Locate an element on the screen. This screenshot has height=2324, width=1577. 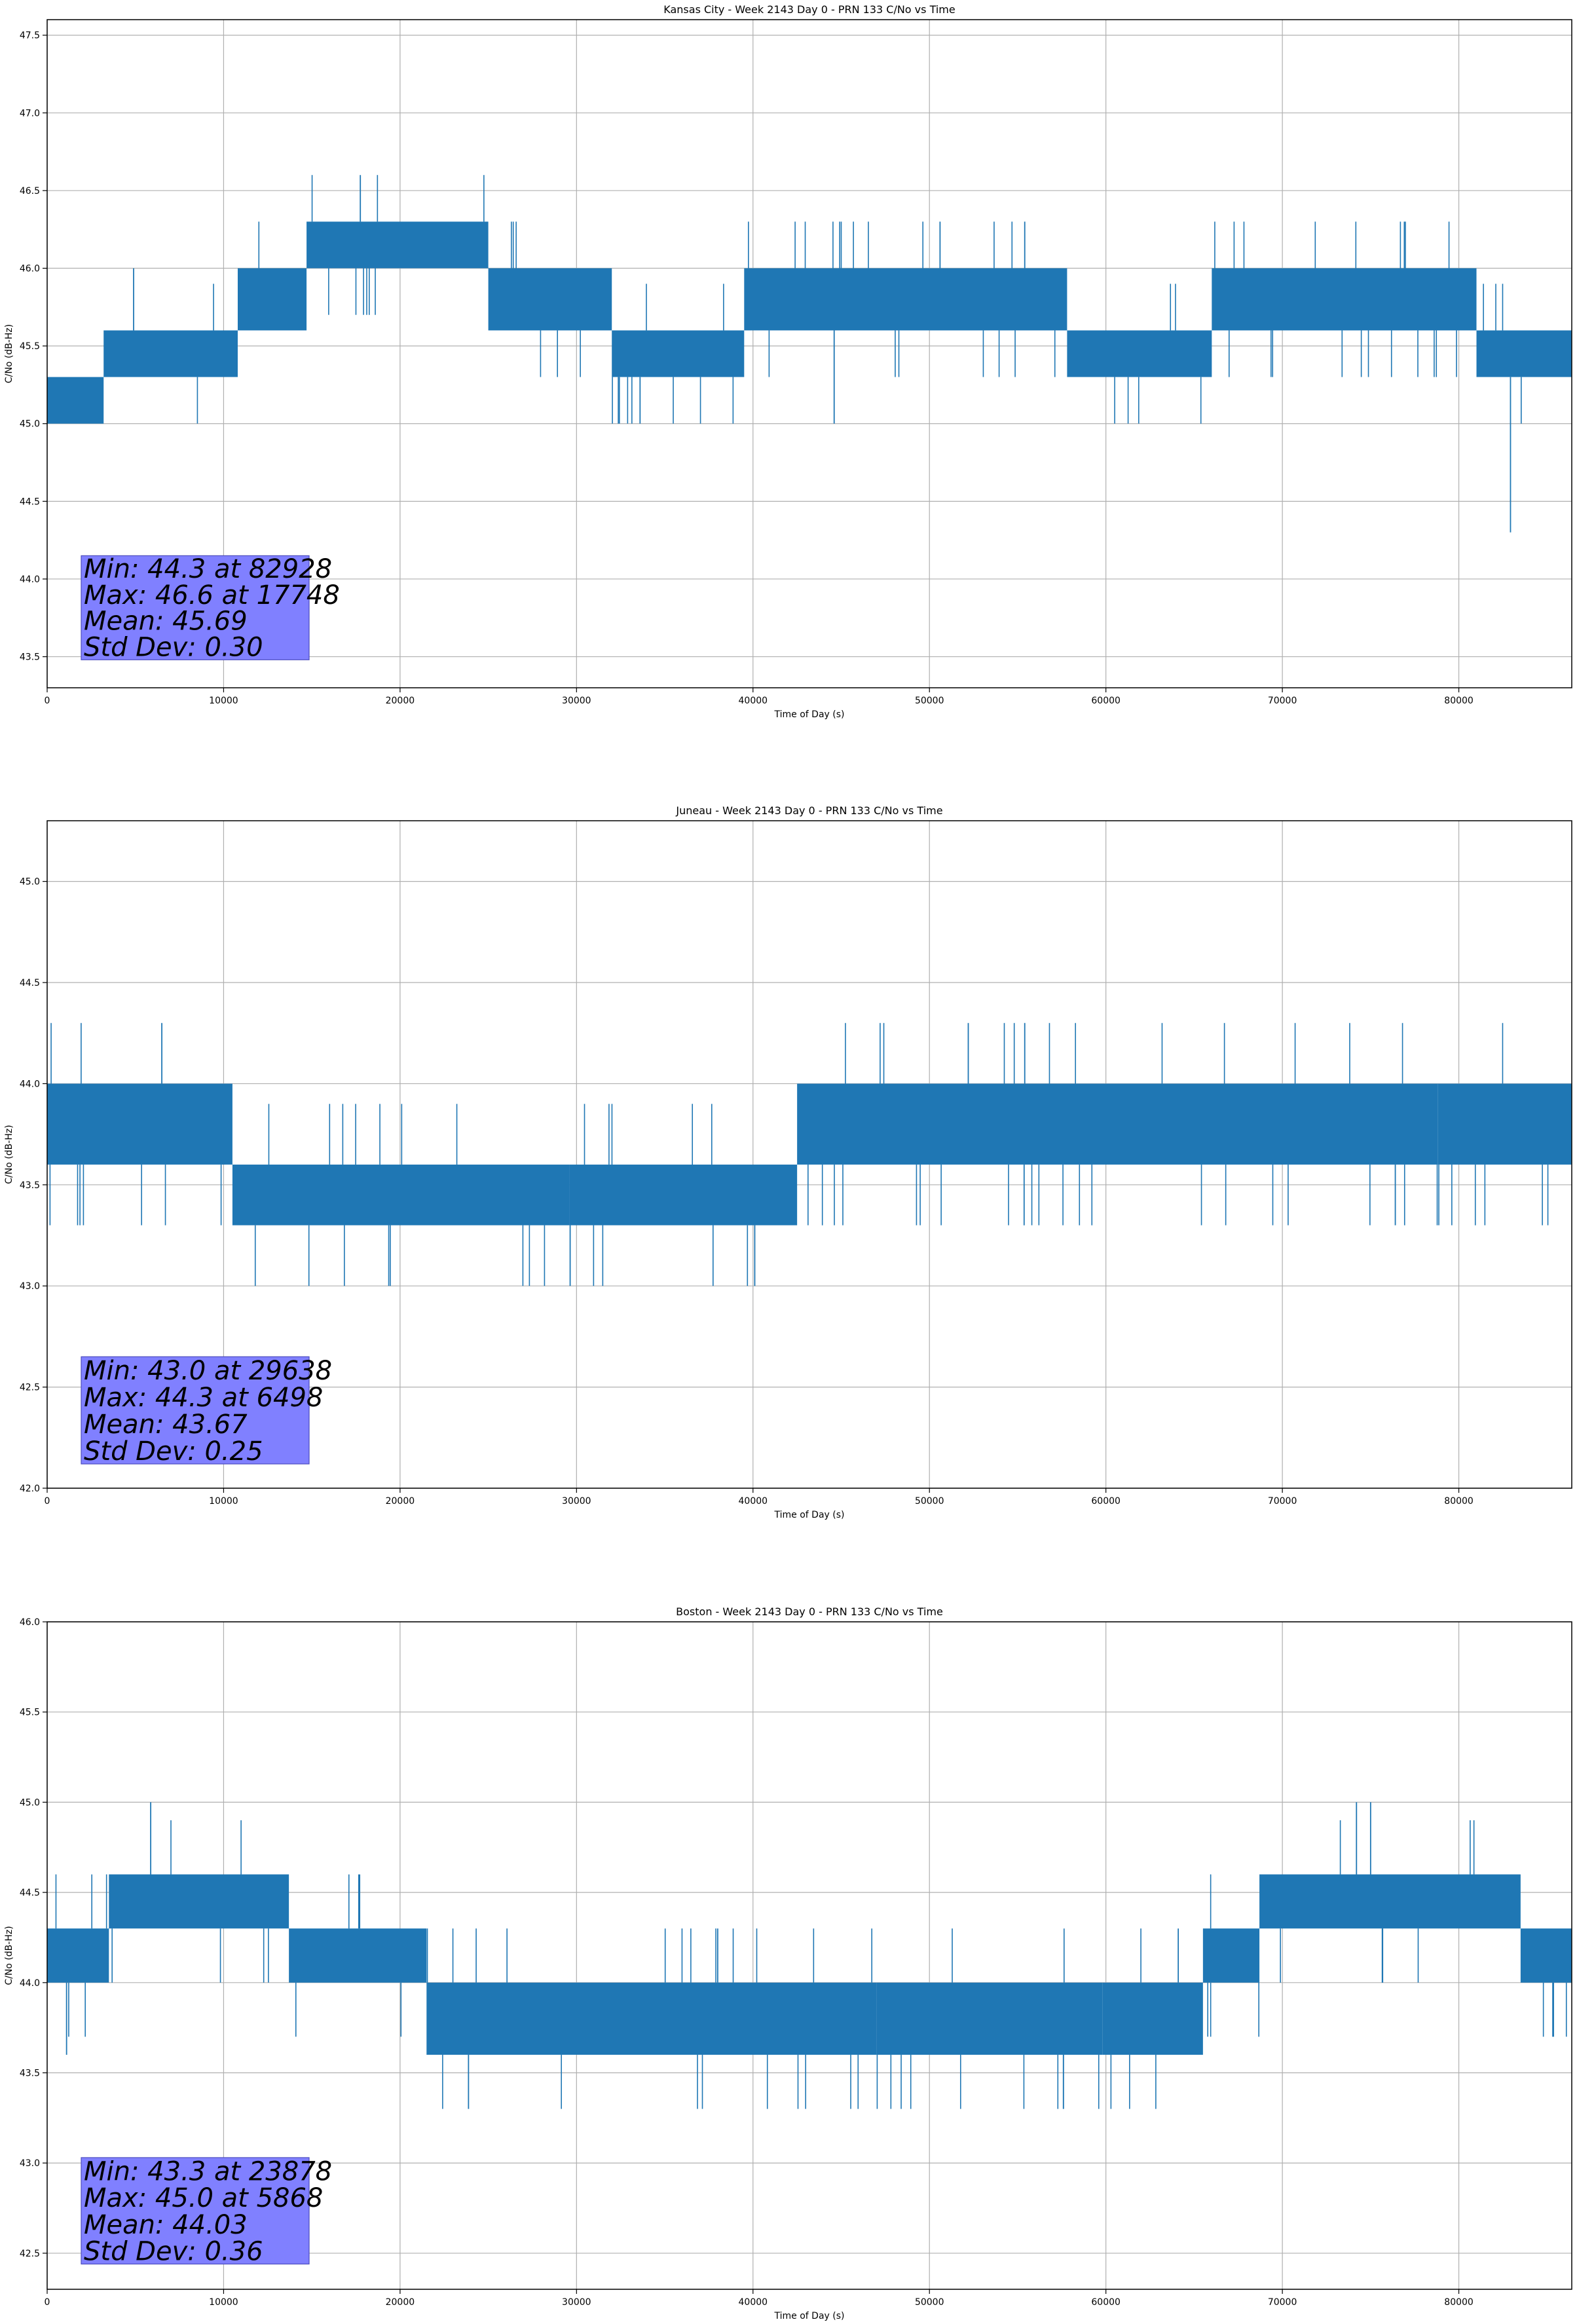
y-tick-label: 47.0 is located at coordinates (30, 113).